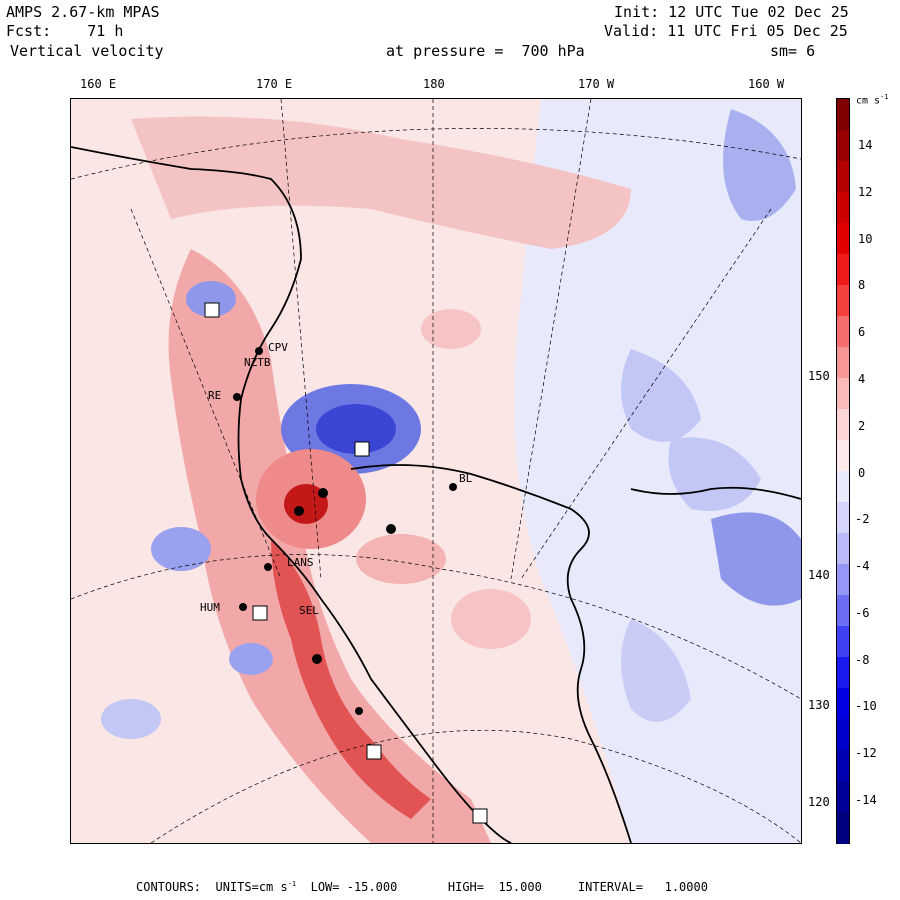  Describe the element at coordinates (300, 562) in the screenshot. I see `station-label-lans: LANS` at that location.